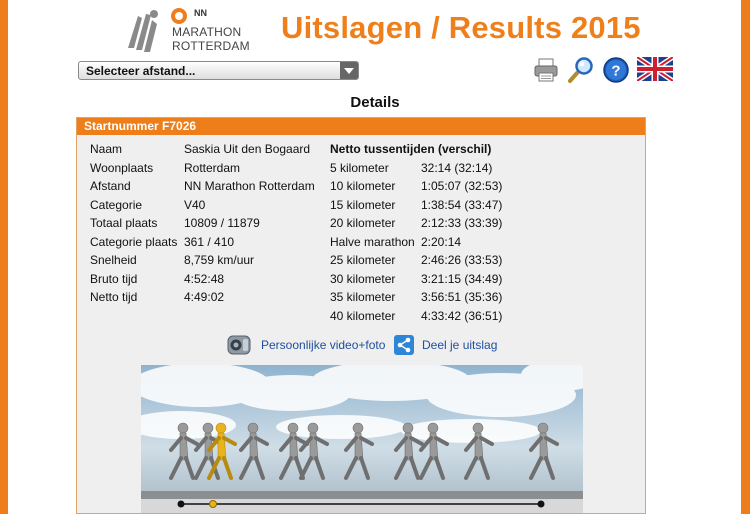 This screenshot has height=514, width=750. What do you see at coordinates (181, 504) in the screenshot?
I see `track-start-marker` at bounding box center [181, 504].